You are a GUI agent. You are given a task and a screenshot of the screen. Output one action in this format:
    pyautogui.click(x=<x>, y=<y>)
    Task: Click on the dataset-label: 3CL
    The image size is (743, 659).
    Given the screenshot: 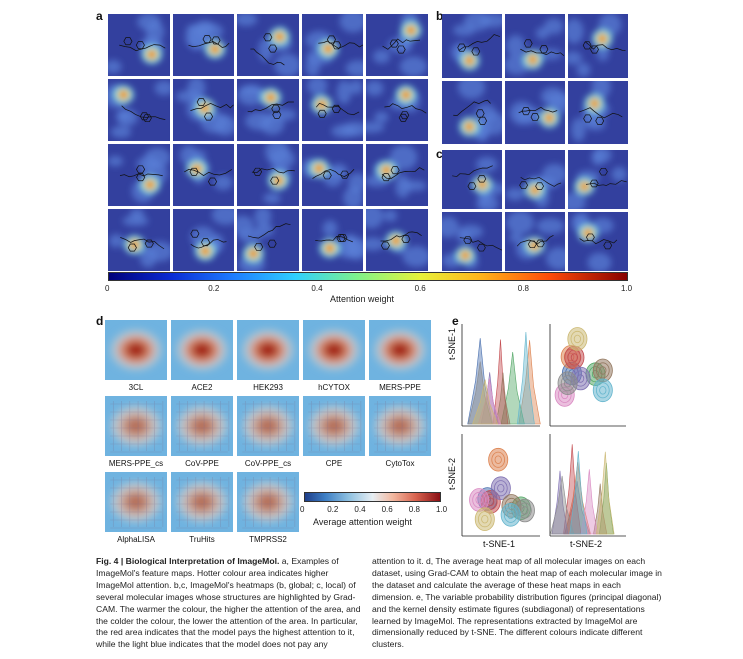 What is the action you would take?
    pyautogui.click(x=136, y=387)
    